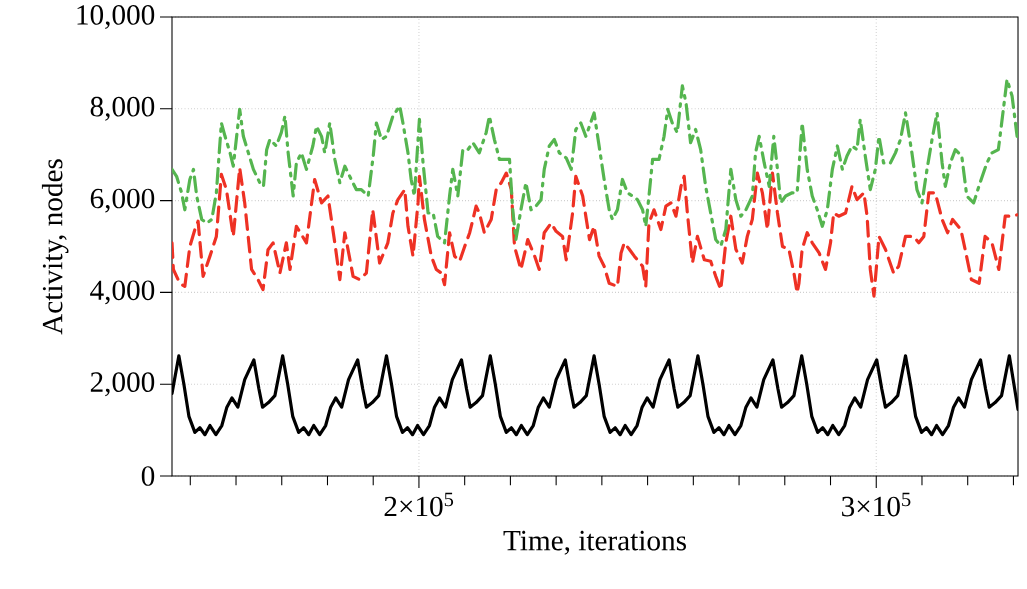 This screenshot has width=1027, height=589. I want to click on y-tick-label: 8,000, so click(122, 108).